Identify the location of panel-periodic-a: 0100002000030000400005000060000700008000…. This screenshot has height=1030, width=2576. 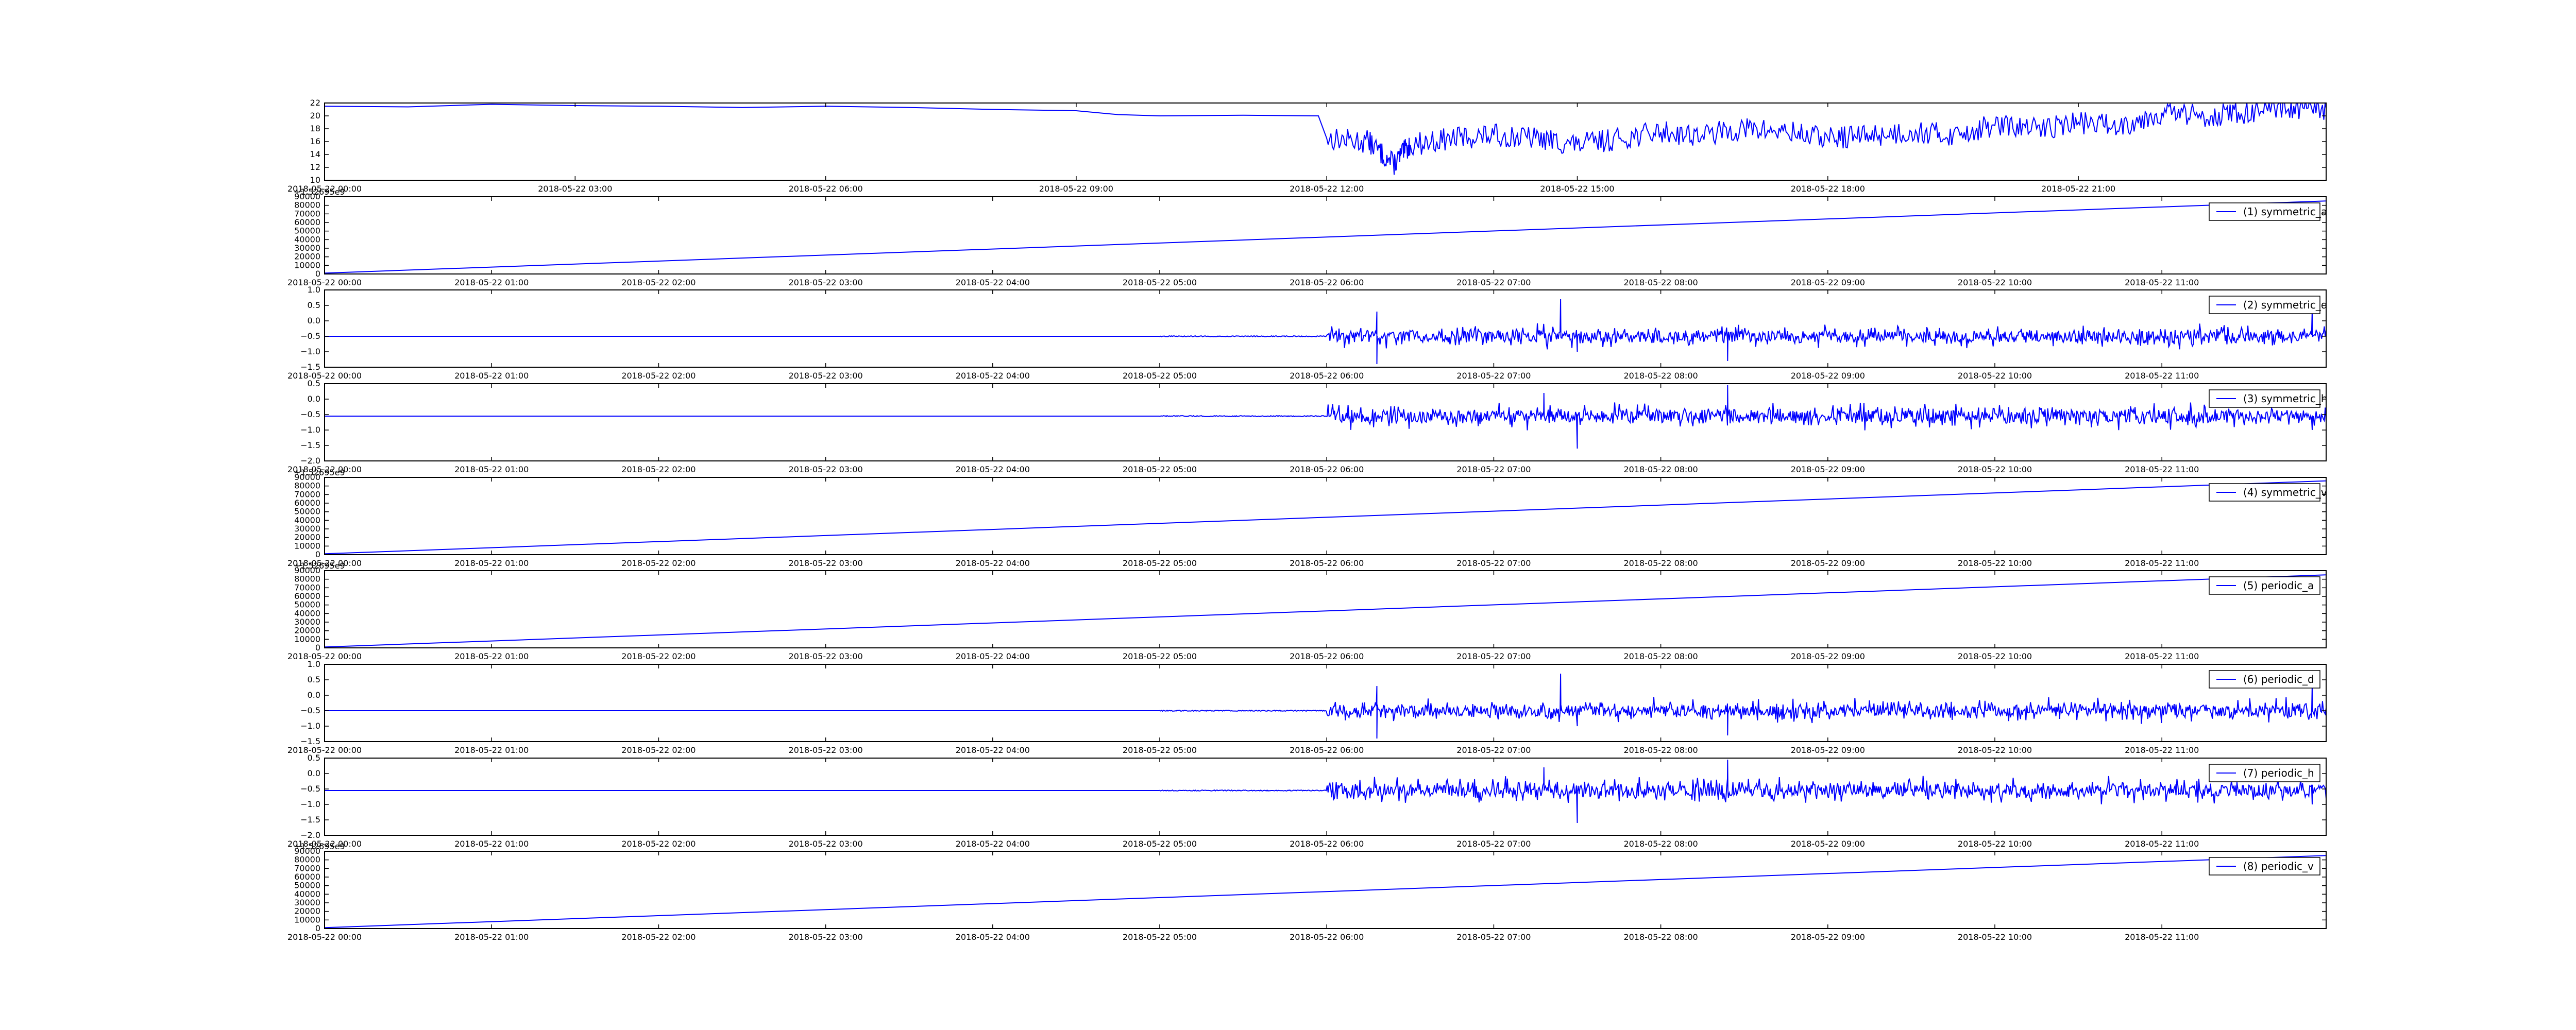
(1307, 611).